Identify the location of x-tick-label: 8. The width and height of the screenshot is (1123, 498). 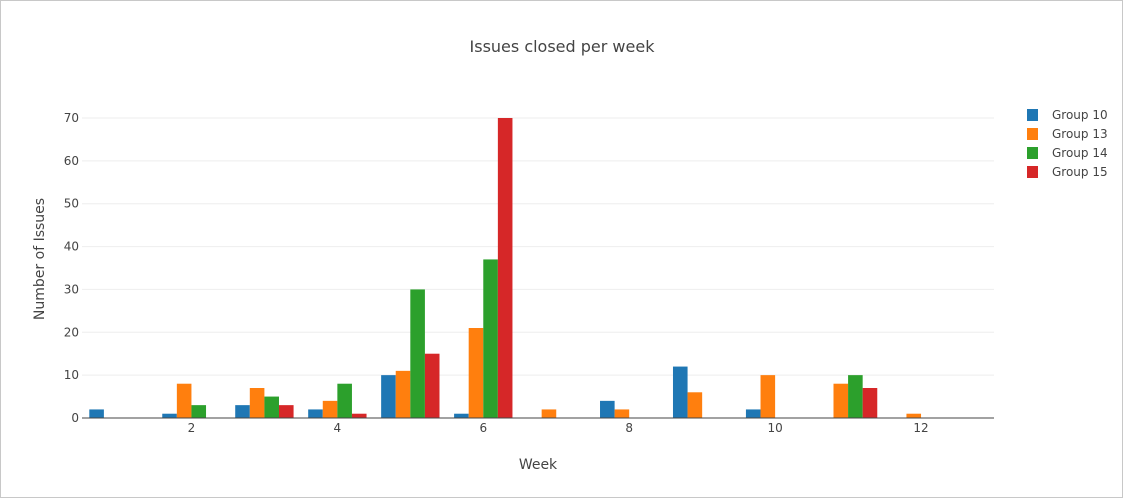
(629, 428).